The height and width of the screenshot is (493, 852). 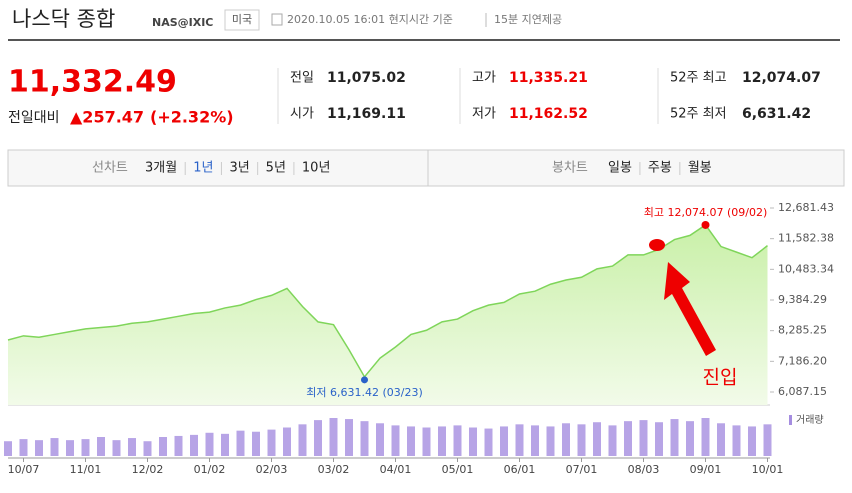 What do you see at coordinates (657, 245) in the screenshot?
I see `entry-marker` at bounding box center [657, 245].